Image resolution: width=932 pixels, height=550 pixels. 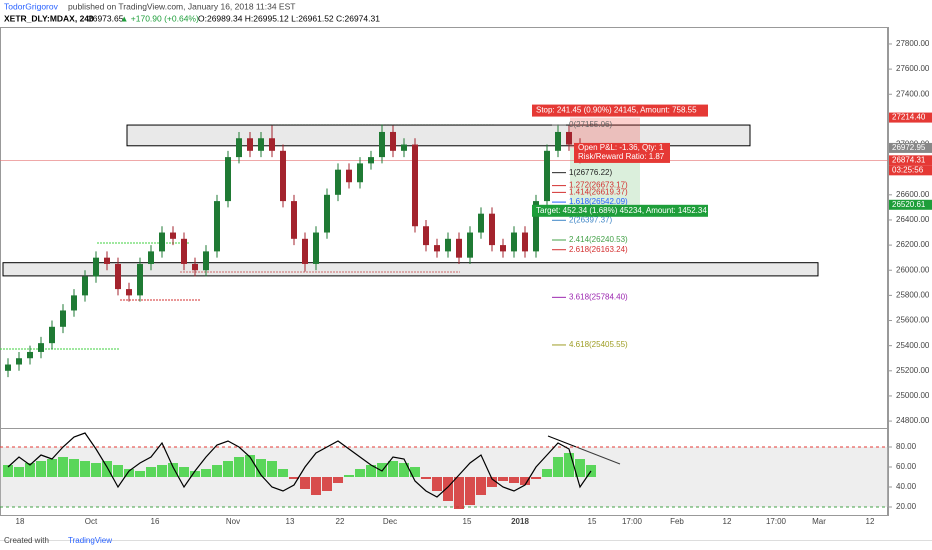 I want to click on x-tick-label: Oct, so click(x=91, y=521).